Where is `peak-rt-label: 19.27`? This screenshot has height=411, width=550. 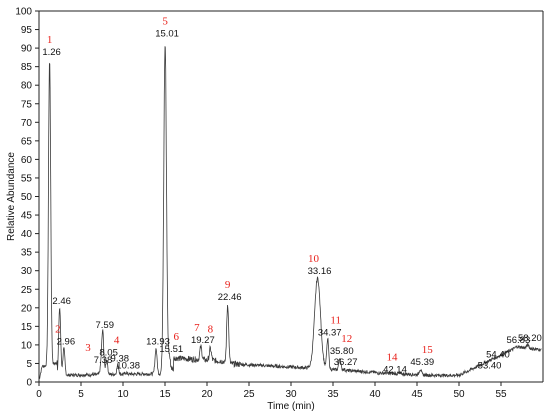
peak-rt-label: 19.27 is located at coordinates (203, 340).